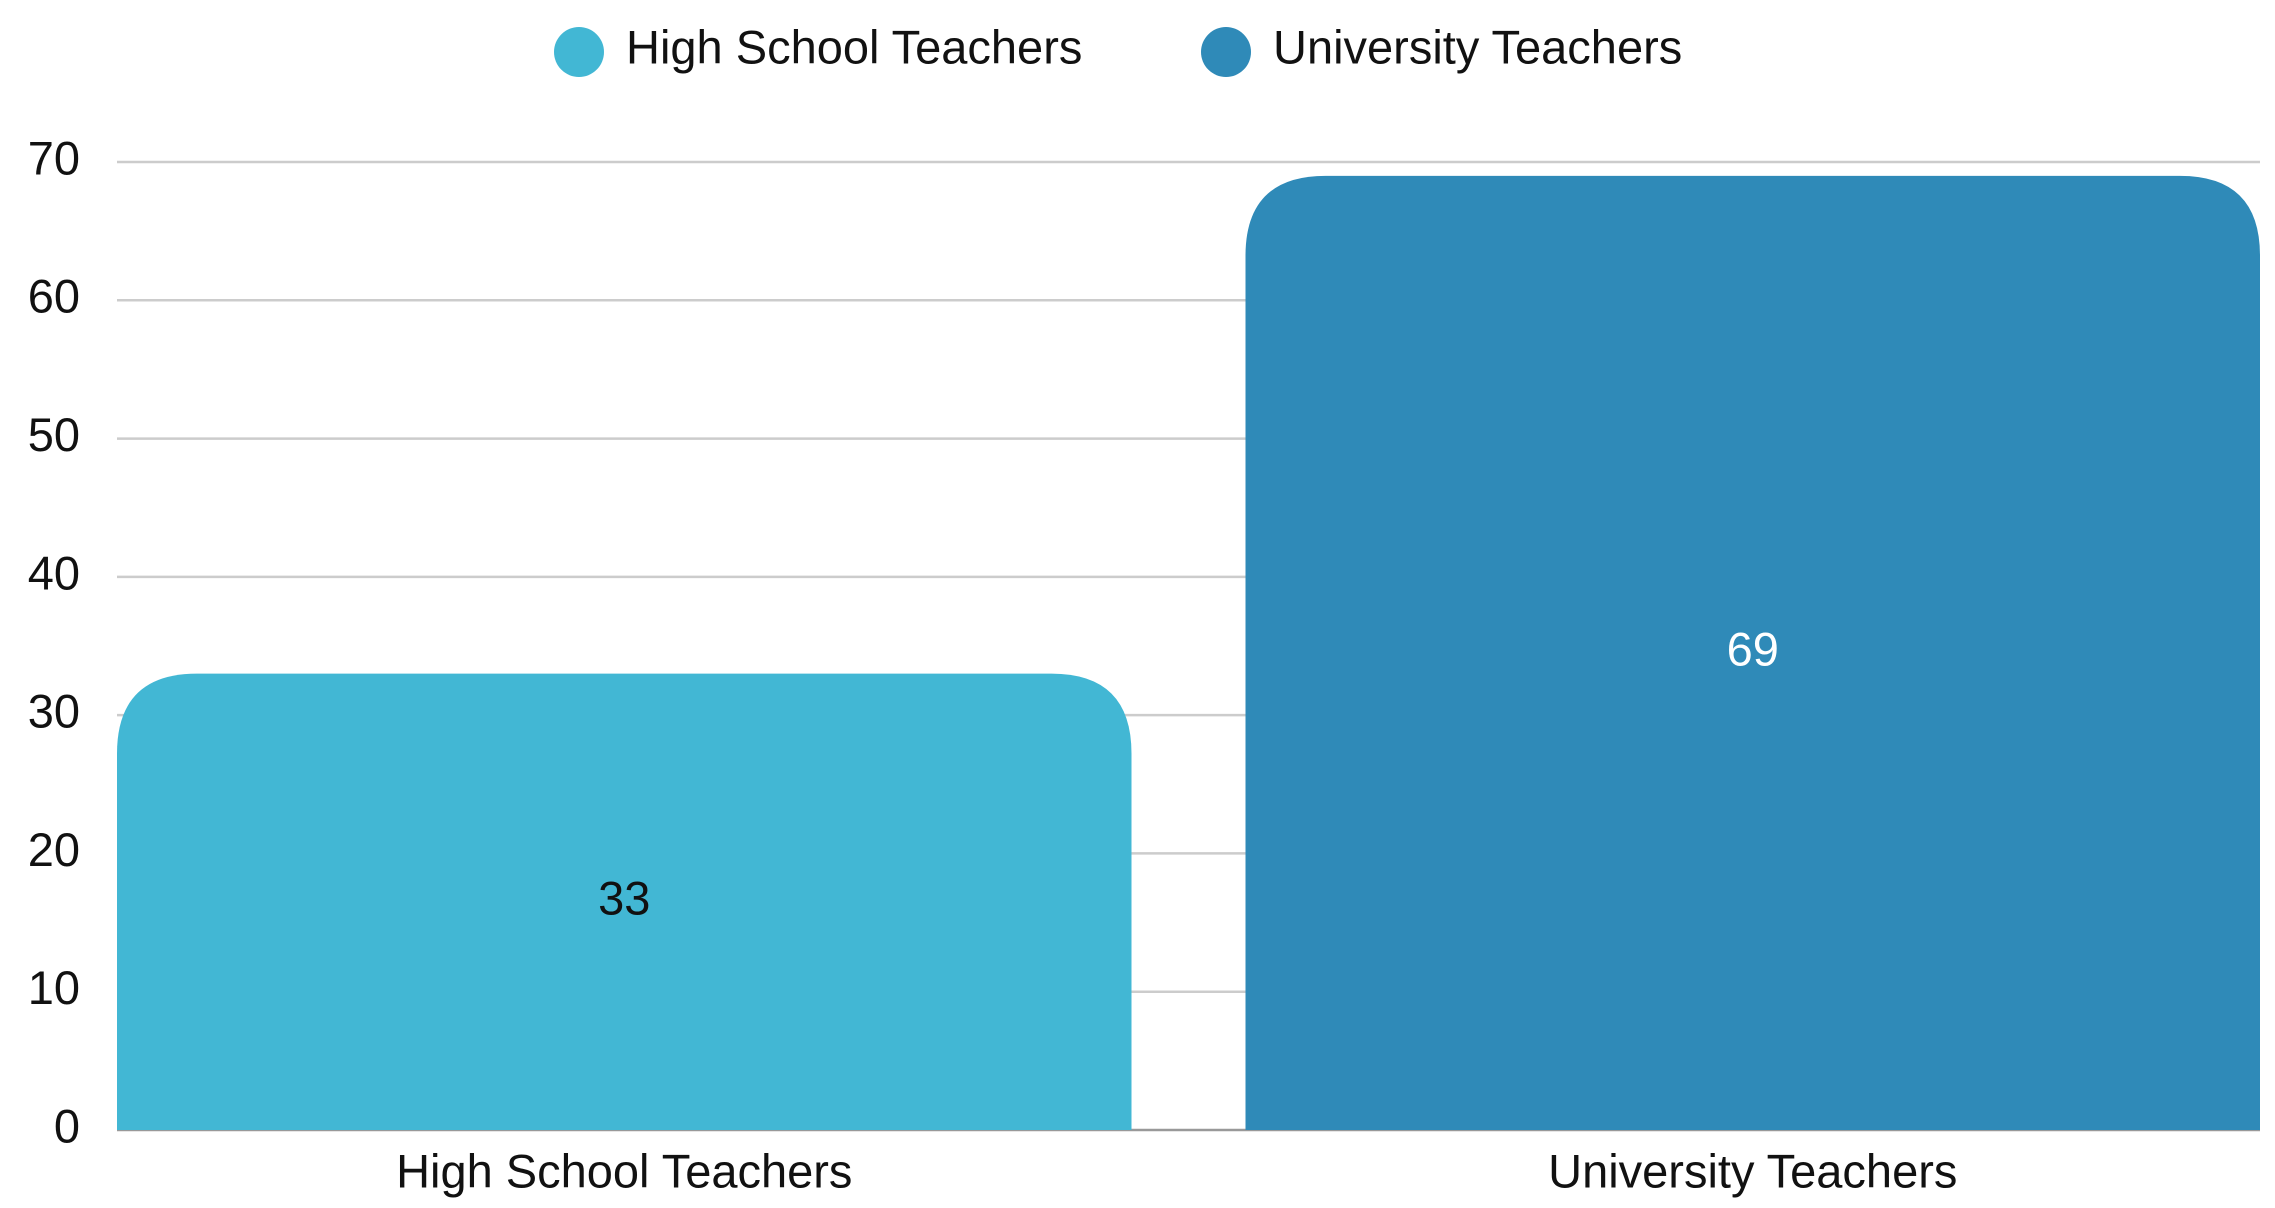 The width and height of the screenshot is (2275, 1208). What do you see at coordinates (67, 1125) in the screenshot?
I see `y-tick-label: 0` at bounding box center [67, 1125].